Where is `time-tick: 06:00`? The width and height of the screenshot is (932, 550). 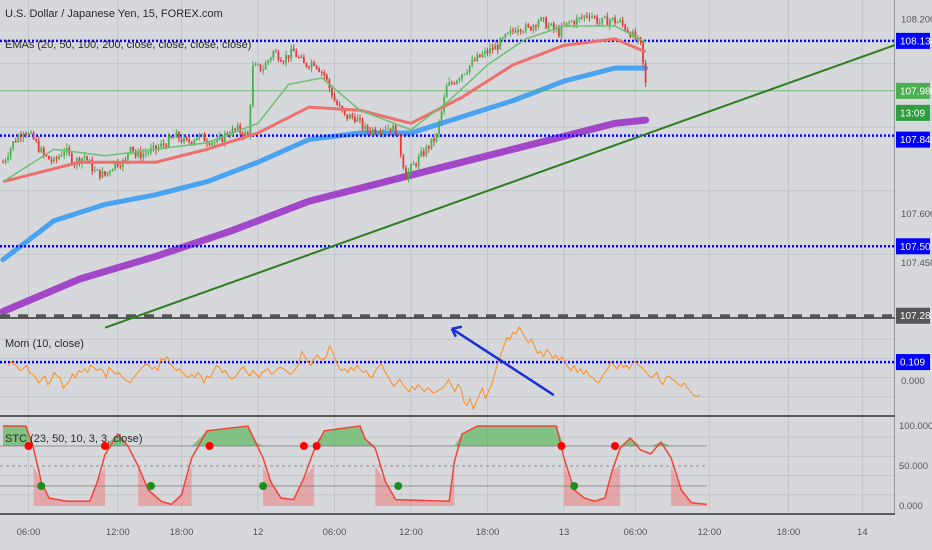
time-tick: 06:00 is located at coordinates (29, 532).